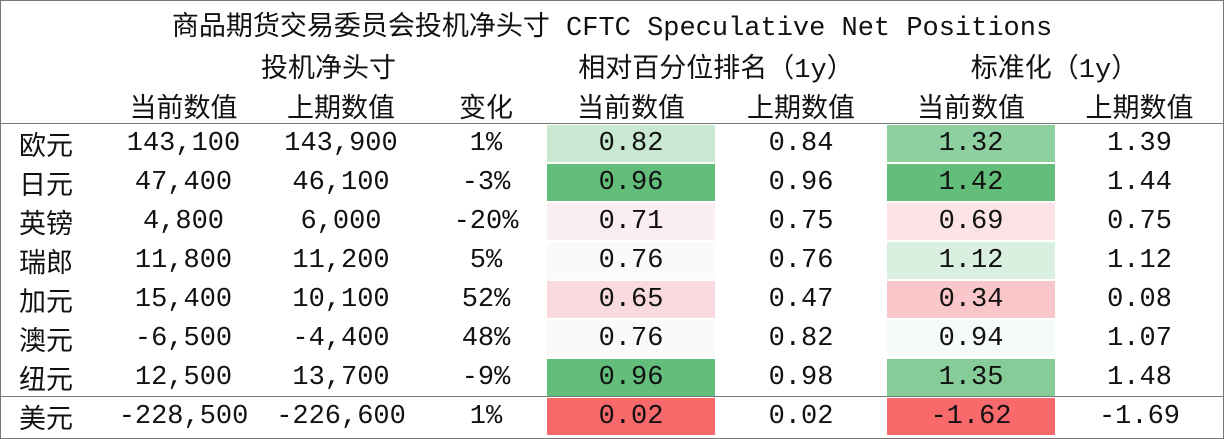  What do you see at coordinates (183, 338) in the screenshot?
I see `cell: -6,500` at bounding box center [183, 338].